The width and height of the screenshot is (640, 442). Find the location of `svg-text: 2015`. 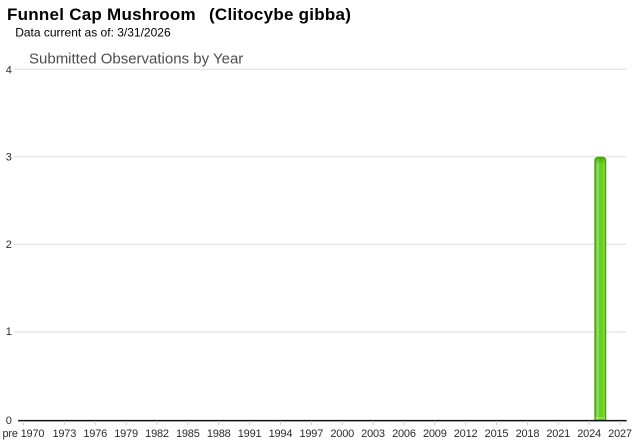

svg-text: 2015 is located at coordinates (497, 434).